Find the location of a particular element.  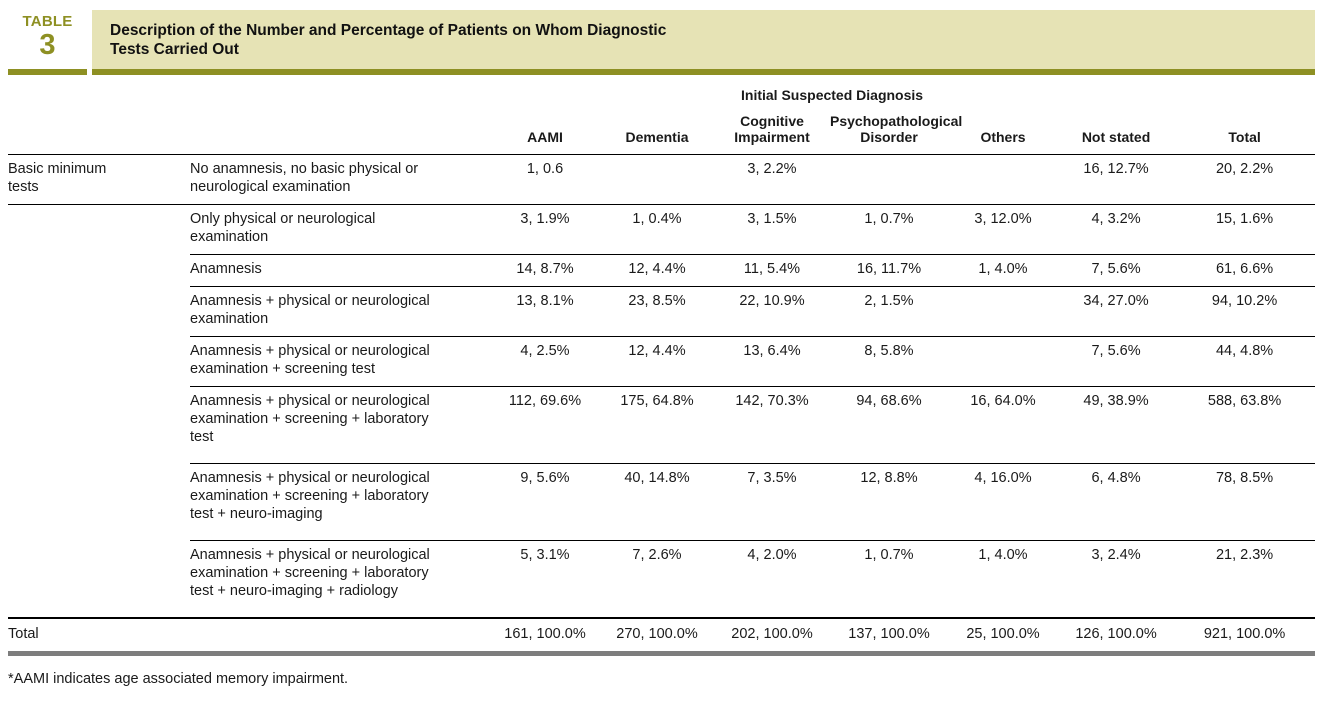

span-header-initial-suspected-diagnosis: Initial Suspected Diagnosis is located at coordinates (832, 95).